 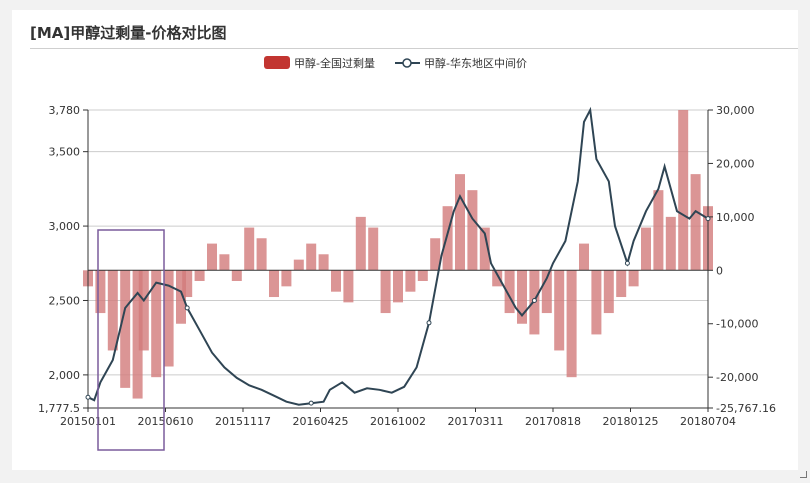 What do you see at coordinates (735, 217) in the screenshot?
I see `right-tick-label: 10,000` at bounding box center [735, 217].